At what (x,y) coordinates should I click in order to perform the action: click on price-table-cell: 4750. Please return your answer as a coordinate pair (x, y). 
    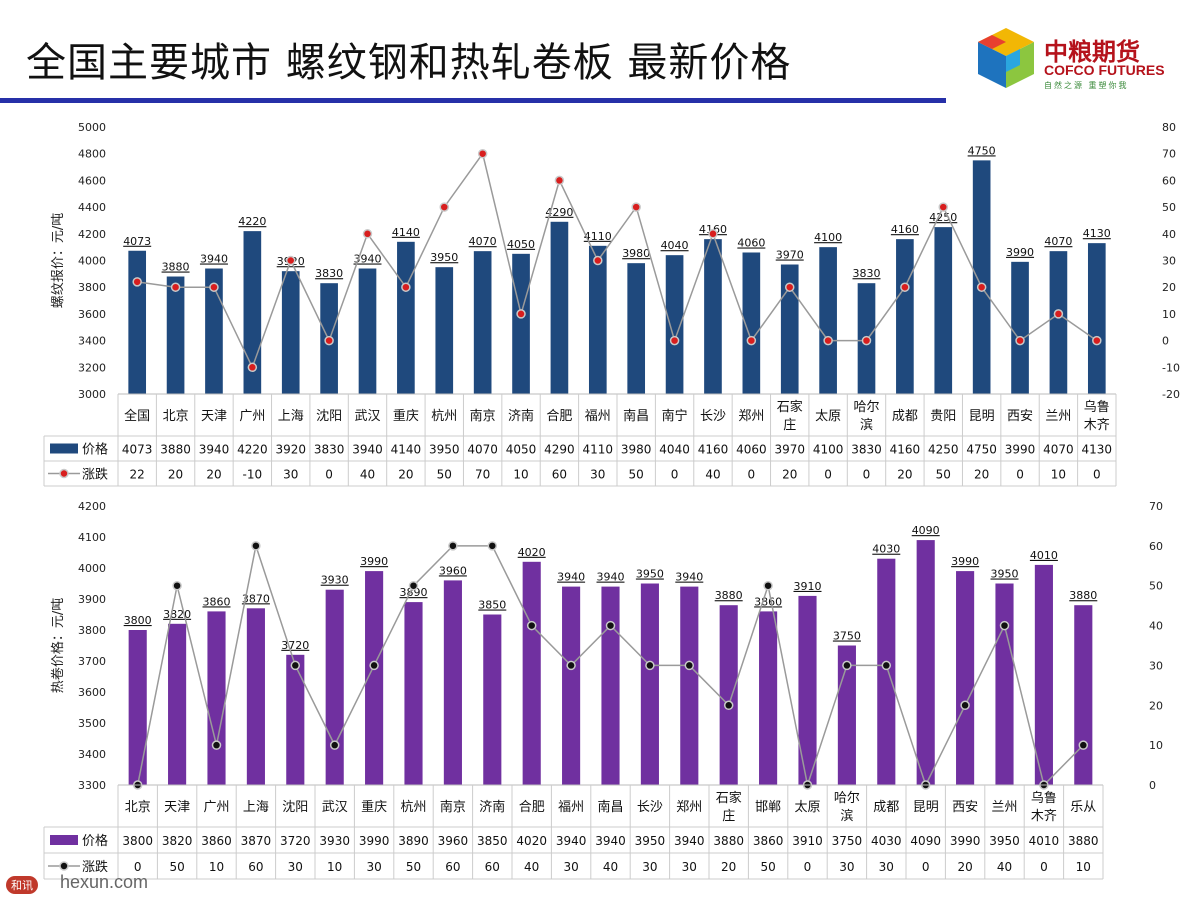
    Looking at the image, I should click on (981, 450).